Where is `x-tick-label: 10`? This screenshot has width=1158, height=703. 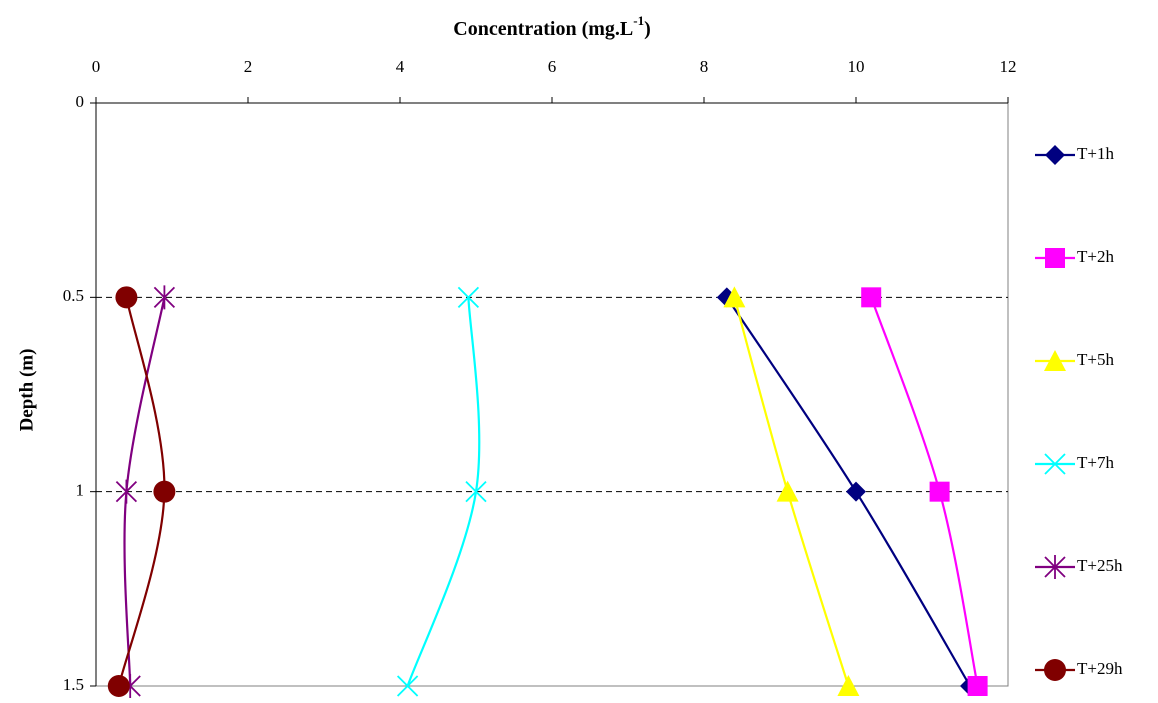
x-tick-label: 10 is located at coordinates (856, 66).